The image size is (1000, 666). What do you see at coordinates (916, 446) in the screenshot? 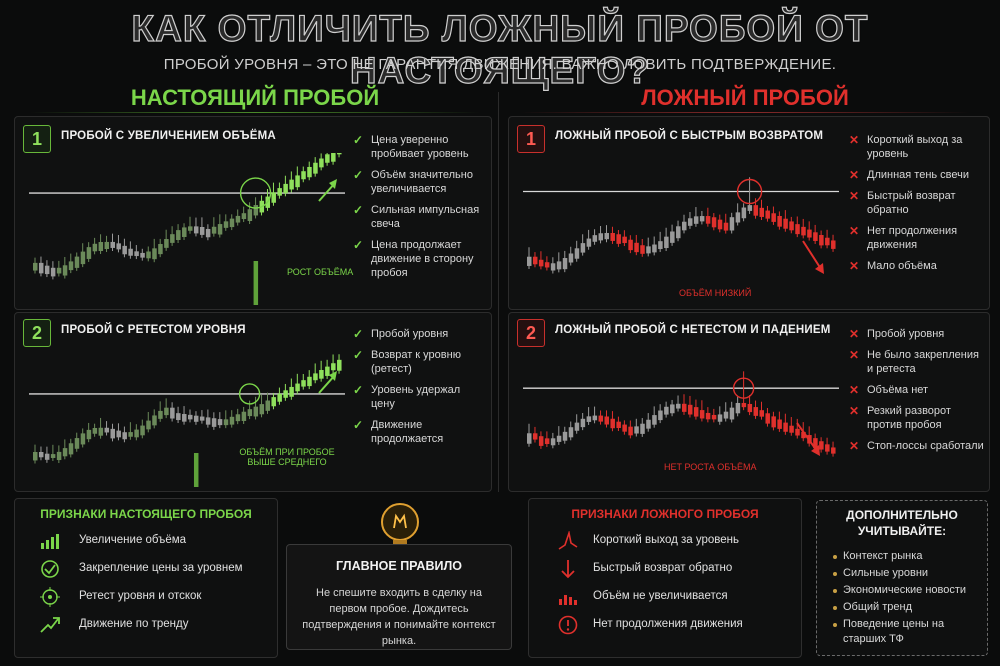
I see `point: ✕ Стоп-лоссы сработали` at bounding box center [916, 446].